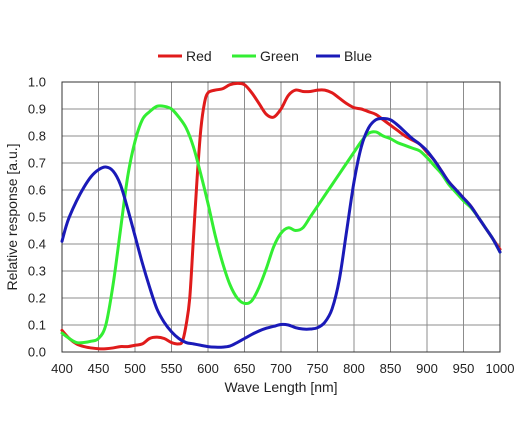  What do you see at coordinates (208, 368) in the screenshot?
I see `x-tick-label: 600` at bounding box center [208, 368].